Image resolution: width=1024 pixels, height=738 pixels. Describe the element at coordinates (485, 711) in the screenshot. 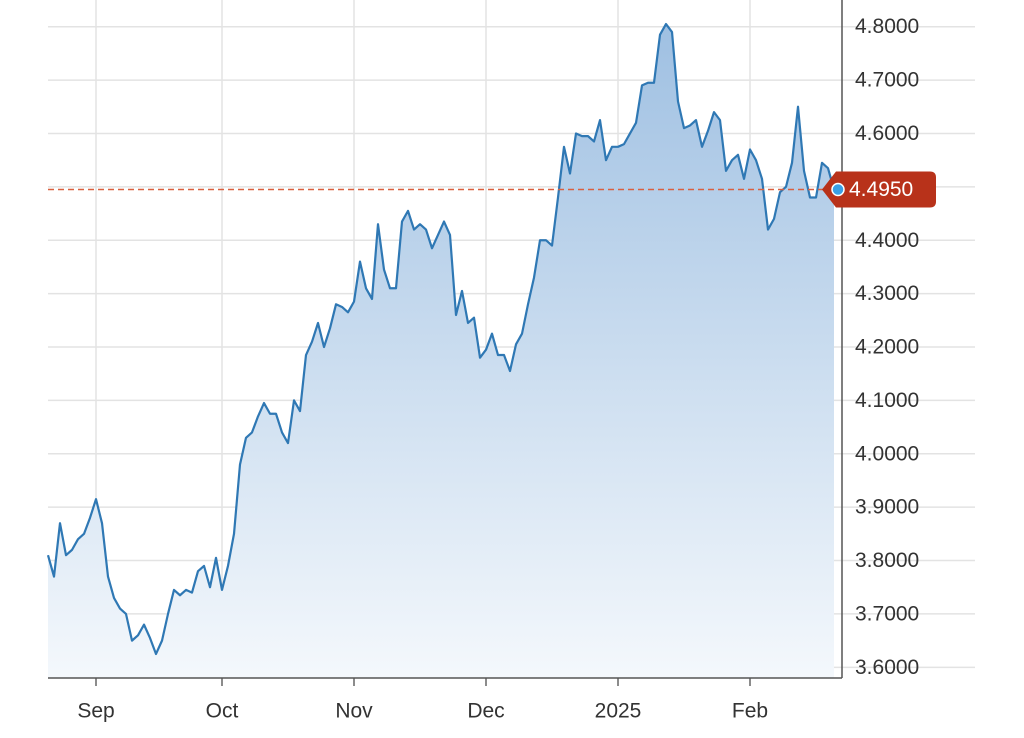

I see `x-tick-label: Dec` at that location.